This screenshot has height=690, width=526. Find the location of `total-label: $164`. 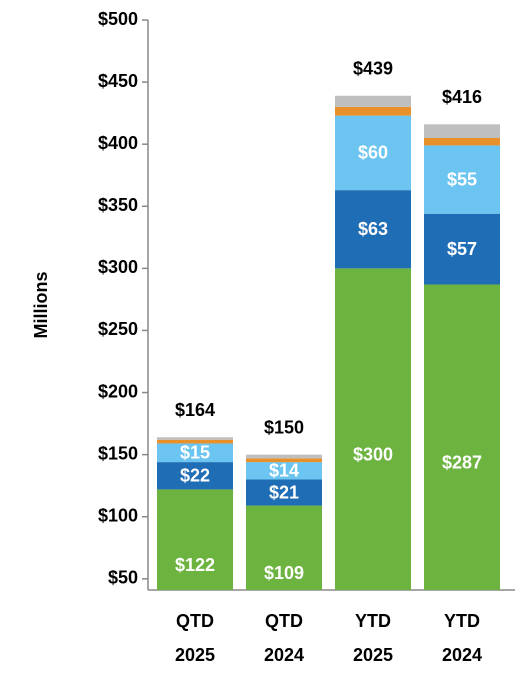

total-label: $164 is located at coordinates (195, 410).